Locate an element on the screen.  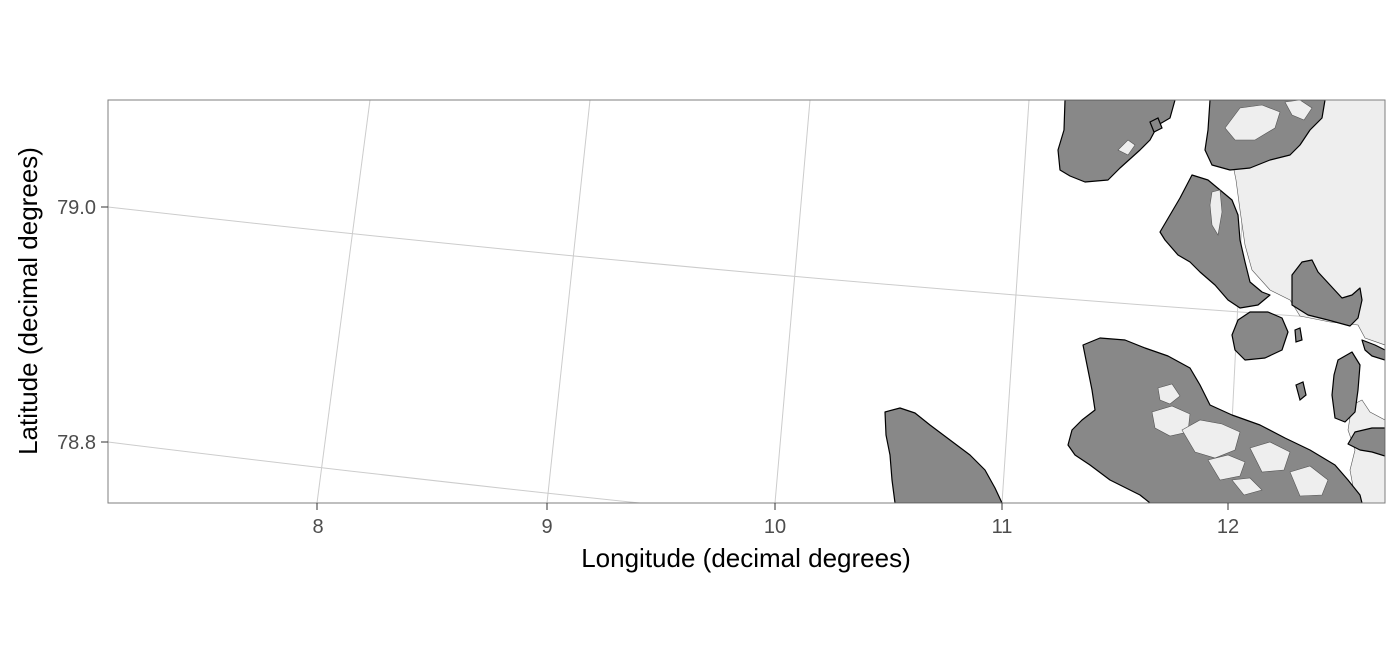
glacier-mainland is located at coordinates (1307, 223).